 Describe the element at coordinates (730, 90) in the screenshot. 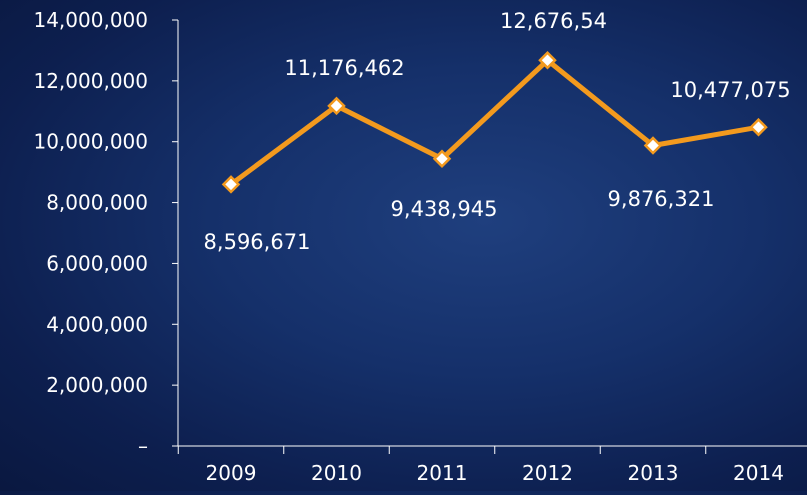

I see `data-label: 10,477,075` at that location.